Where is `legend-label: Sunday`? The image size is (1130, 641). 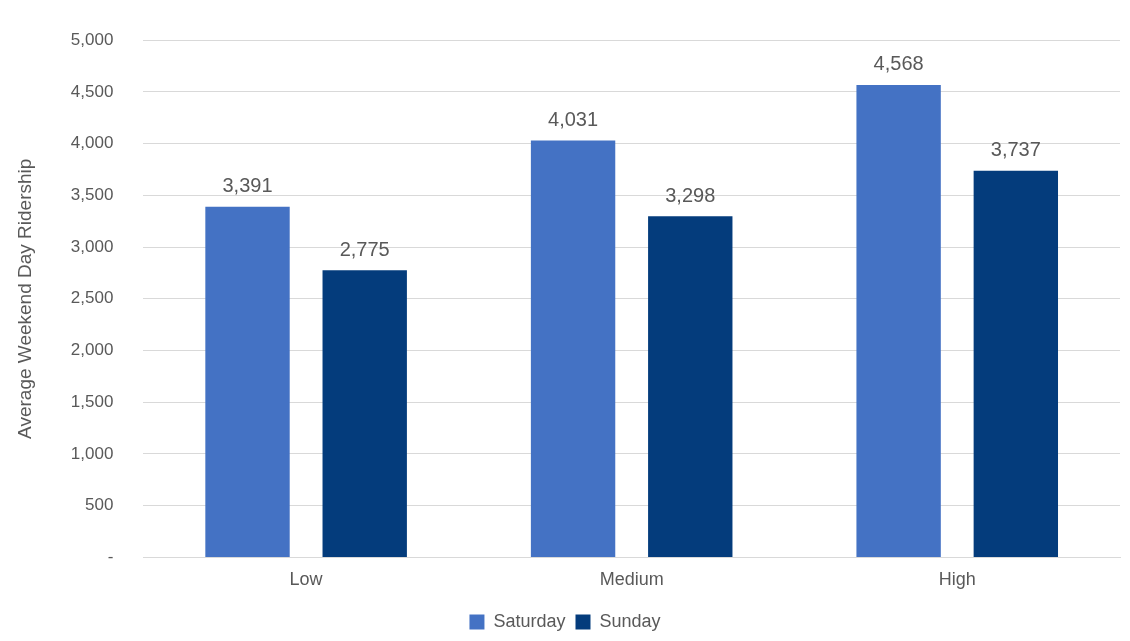
legend-label: Sunday is located at coordinates (630, 620).